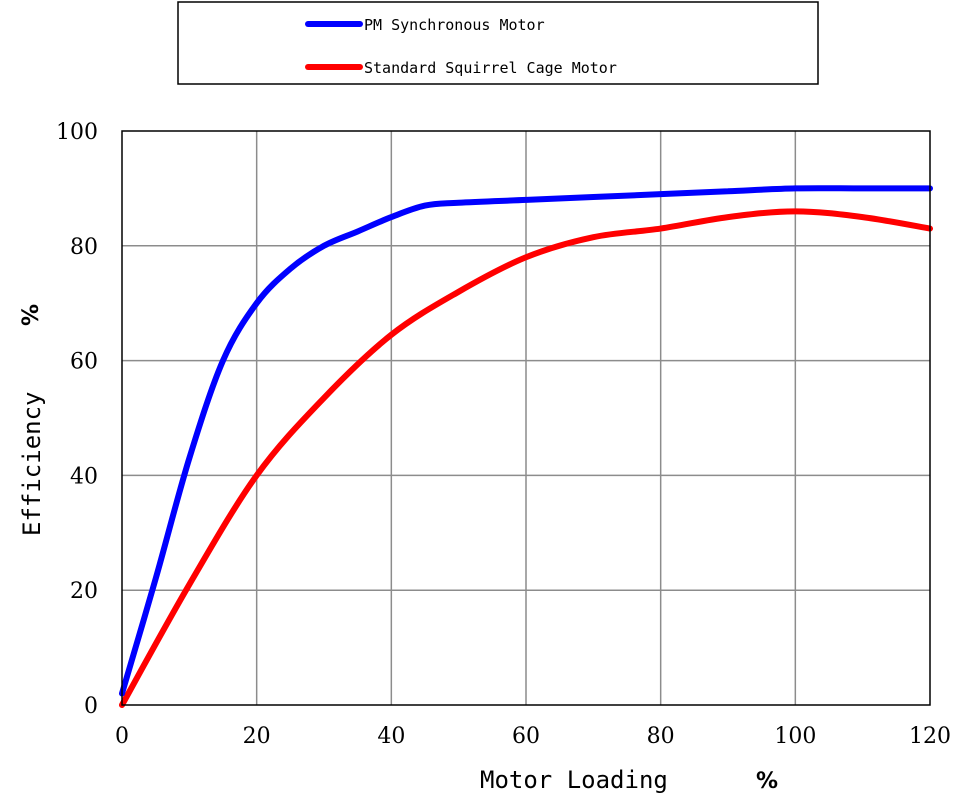 The width and height of the screenshot is (958, 795). I want to click on x-tick-labels: 0 20 40 60 80 100 120, so click(533, 736).